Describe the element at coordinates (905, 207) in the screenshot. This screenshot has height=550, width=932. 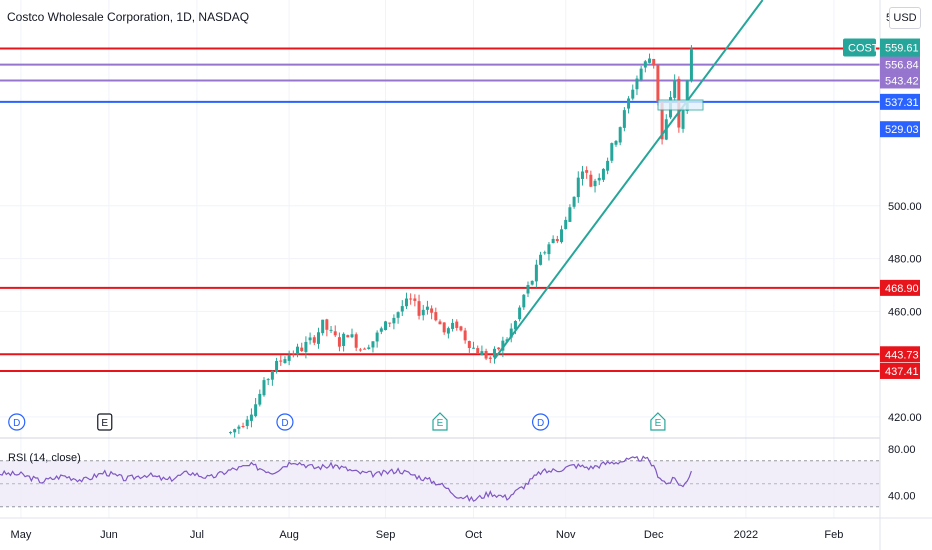
I see `price-tick: 500.00` at that location.